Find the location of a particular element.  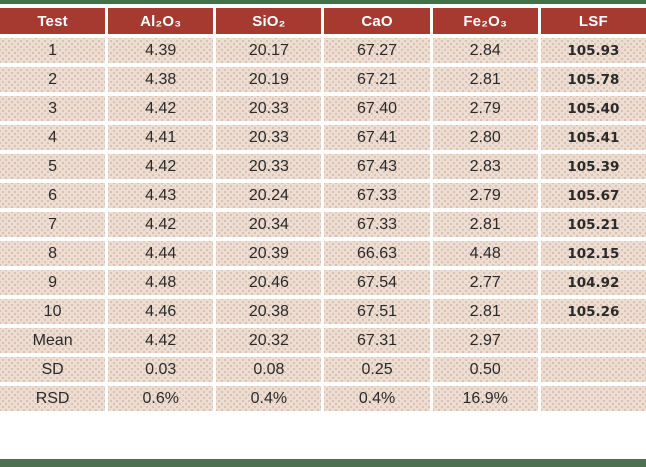

table-row: 1 4.39 20.17 67.27 2.84 105.93 is located at coordinates (323, 50).